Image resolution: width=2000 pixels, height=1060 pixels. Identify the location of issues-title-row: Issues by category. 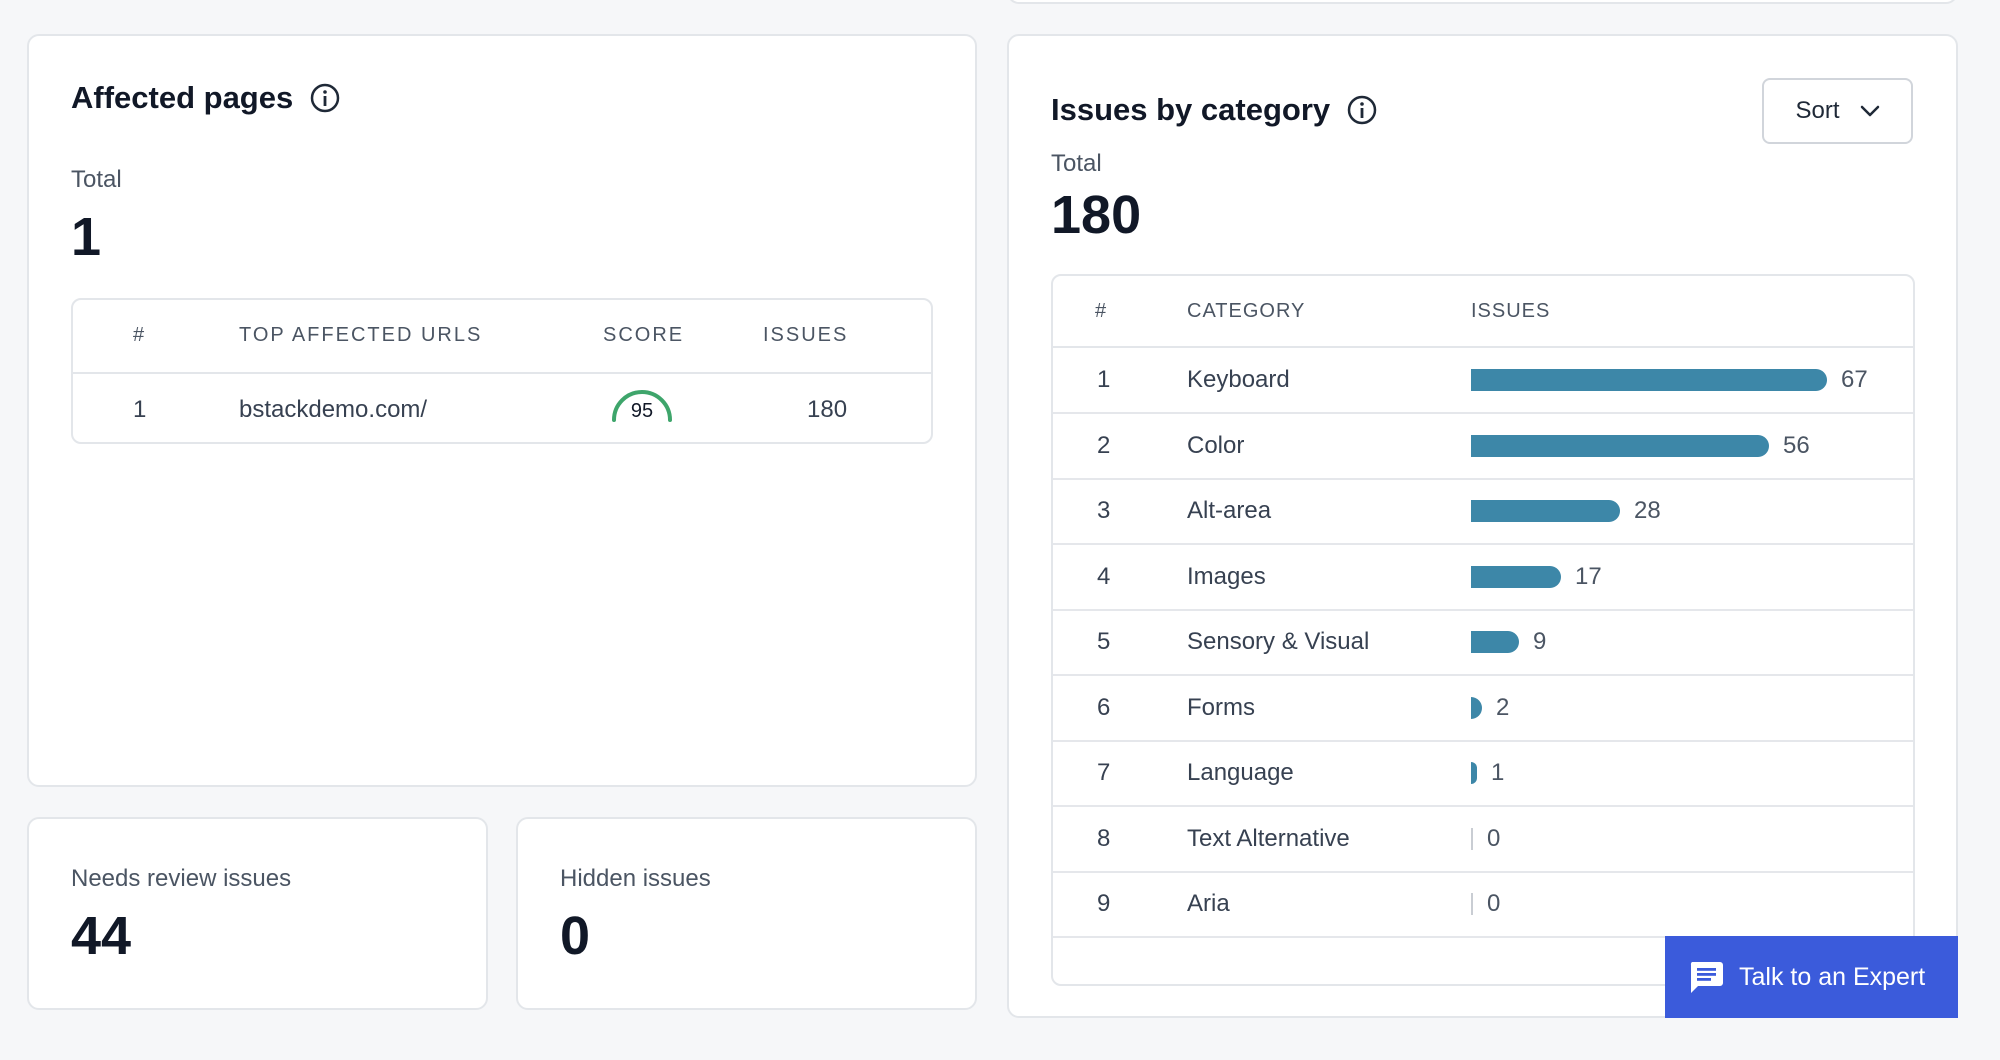
(1214, 110).